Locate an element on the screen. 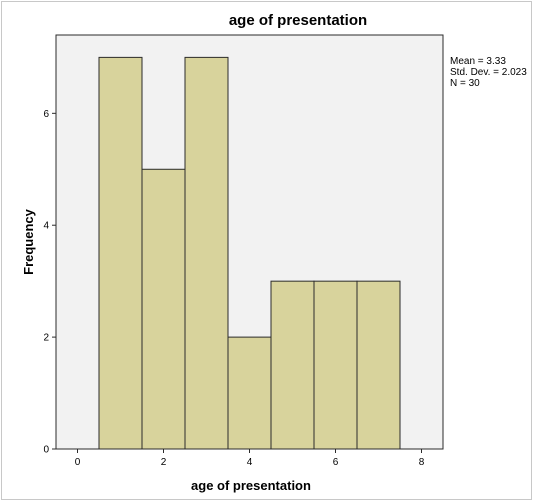 The height and width of the screenshot is (502, 534). chart-title: age of presentation is located at coordinates (298, 20).